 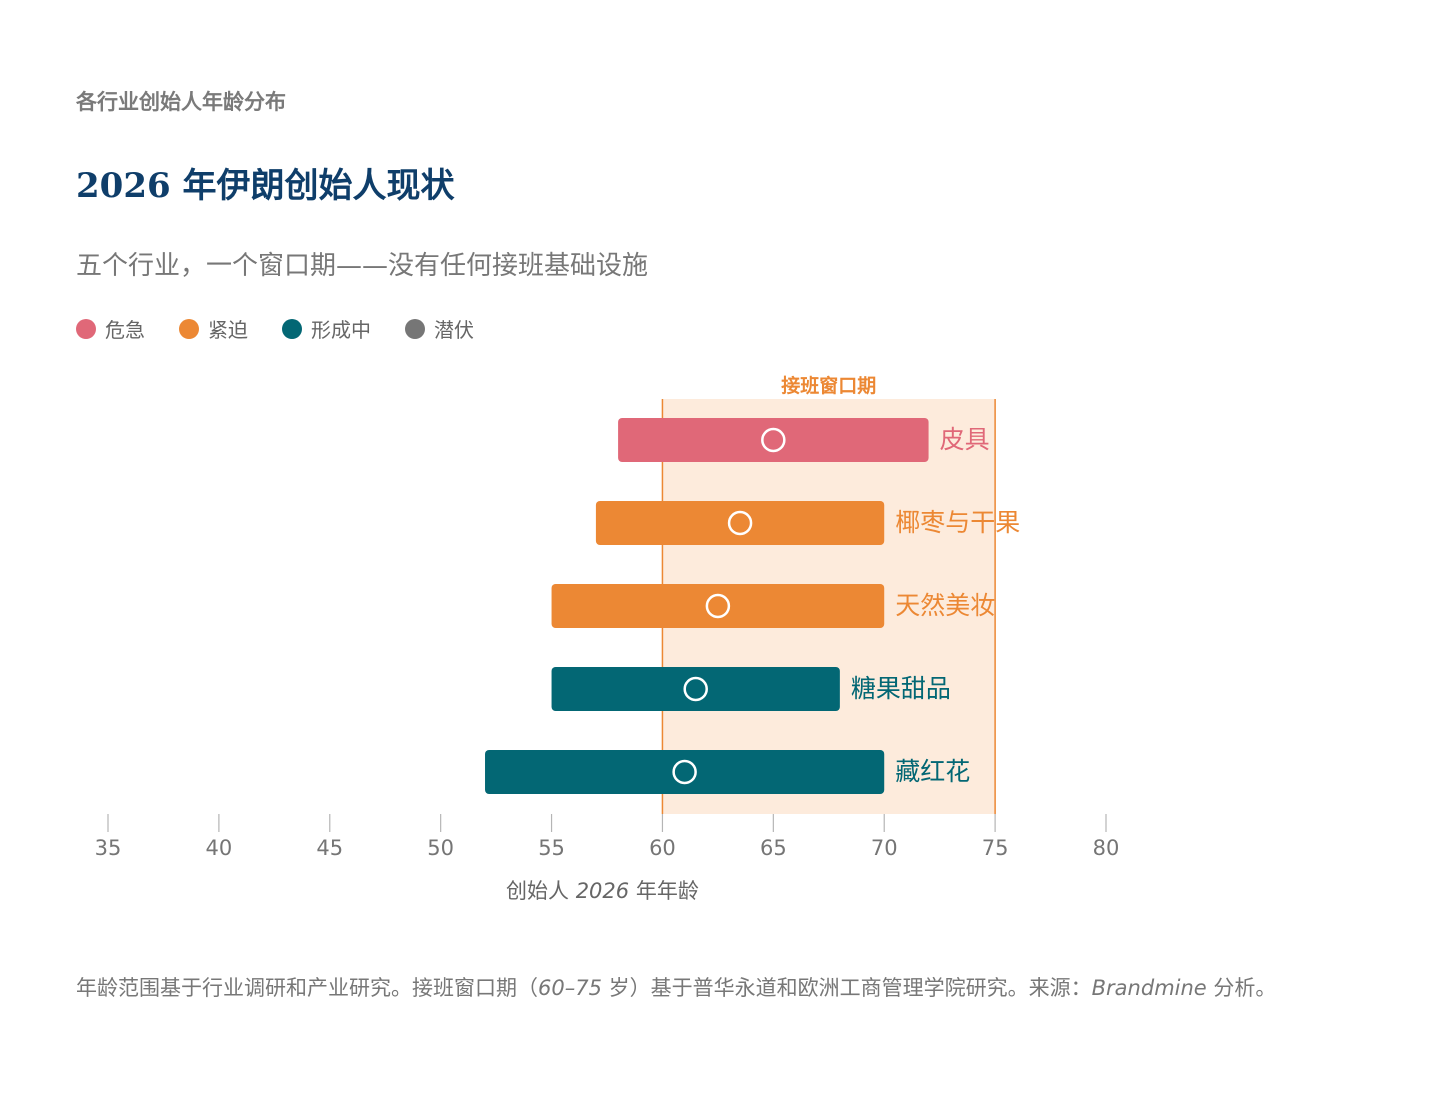 What do you see at coordinates (945, 605) in the screenshot?
I see `bar-label: 天然美妆` at bounding box center [945, 605].